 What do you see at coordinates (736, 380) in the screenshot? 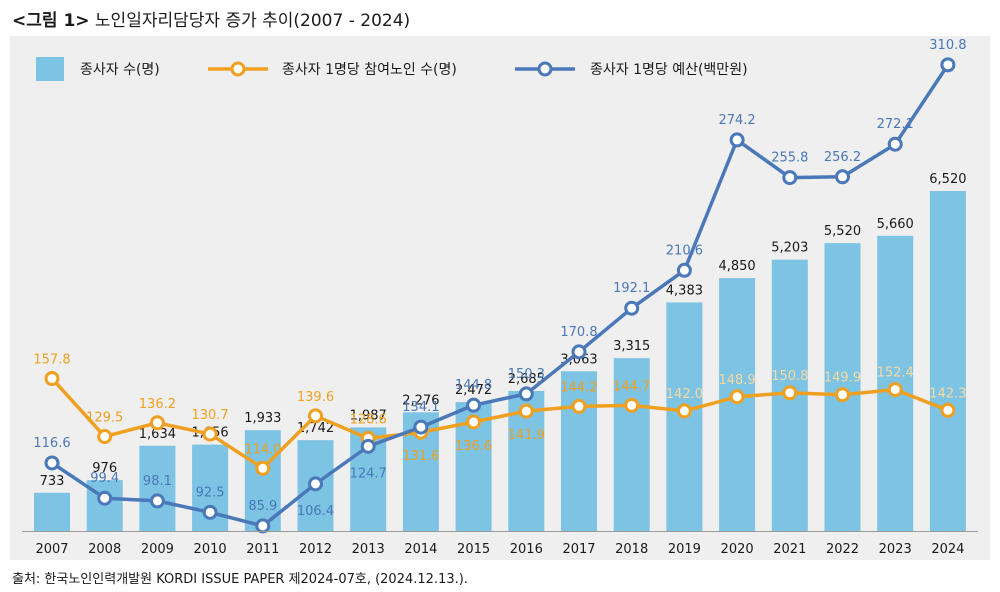
I see `participants-value-label: 148.9` at bounding box center [736, 380].